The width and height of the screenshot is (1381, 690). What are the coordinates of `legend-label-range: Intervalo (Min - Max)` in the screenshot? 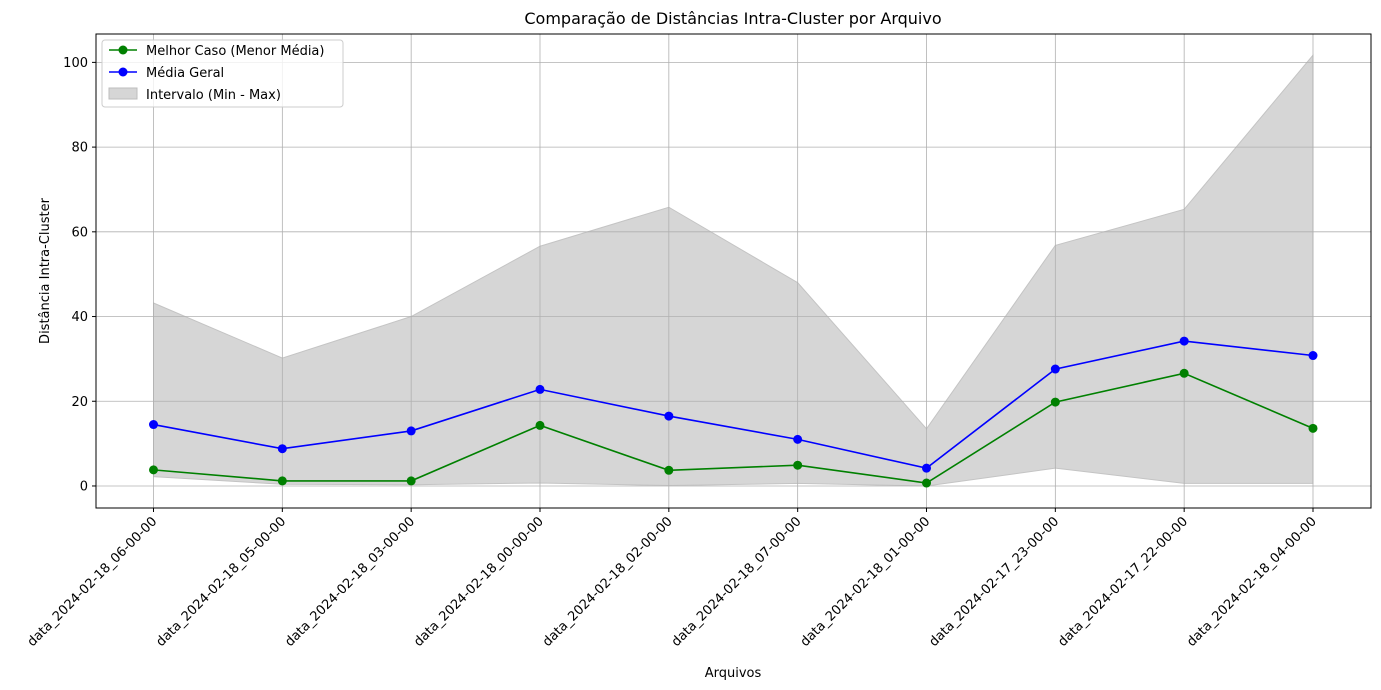 It's located at (213, 95).